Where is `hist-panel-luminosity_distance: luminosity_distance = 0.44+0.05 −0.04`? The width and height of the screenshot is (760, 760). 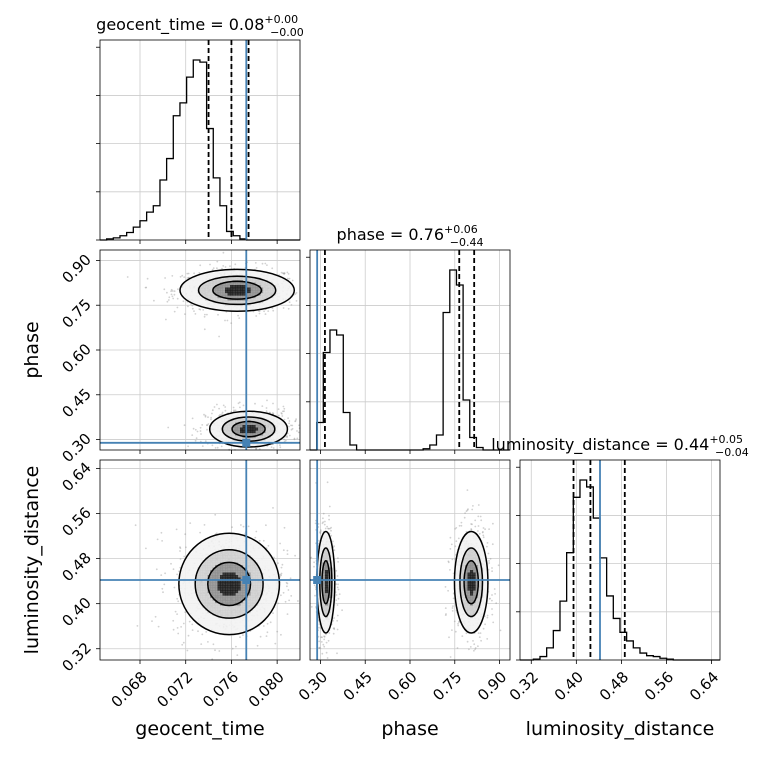
hist-panel-luminosity_distance: luminosity_distance = 0.44+0.05 −0.04 is located at coordinates (620, 547).